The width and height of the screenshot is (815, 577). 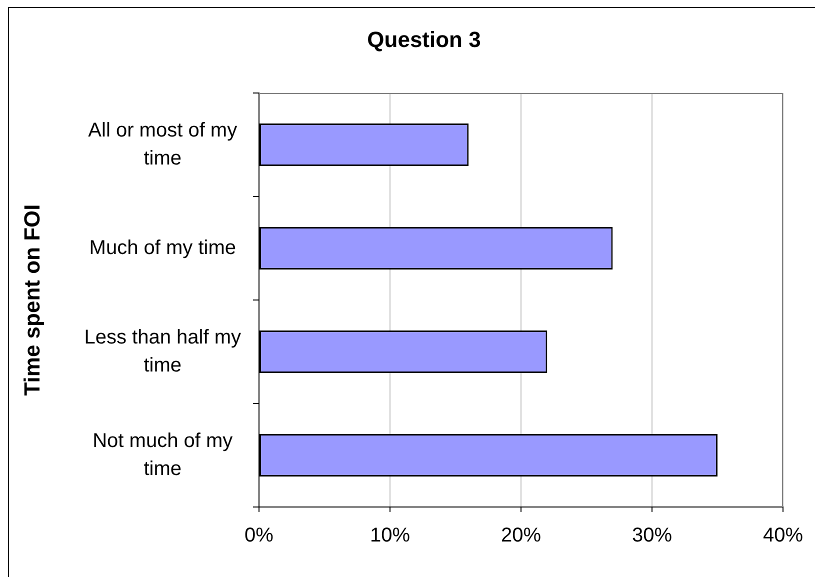 What do you see at coordinates (259, 535) in the screenshot?
I see `x-tick-label: 0%` at bounding box center [259, 535].